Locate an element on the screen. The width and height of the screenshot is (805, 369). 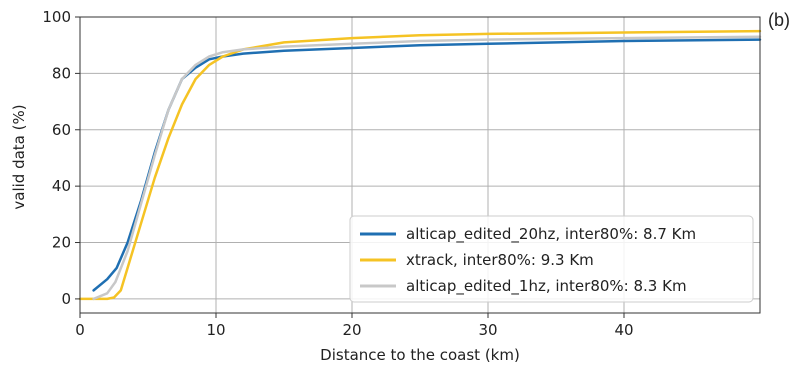
x-tick-labels: 0 10 20 30 40 is located at coordinates (354, 326).